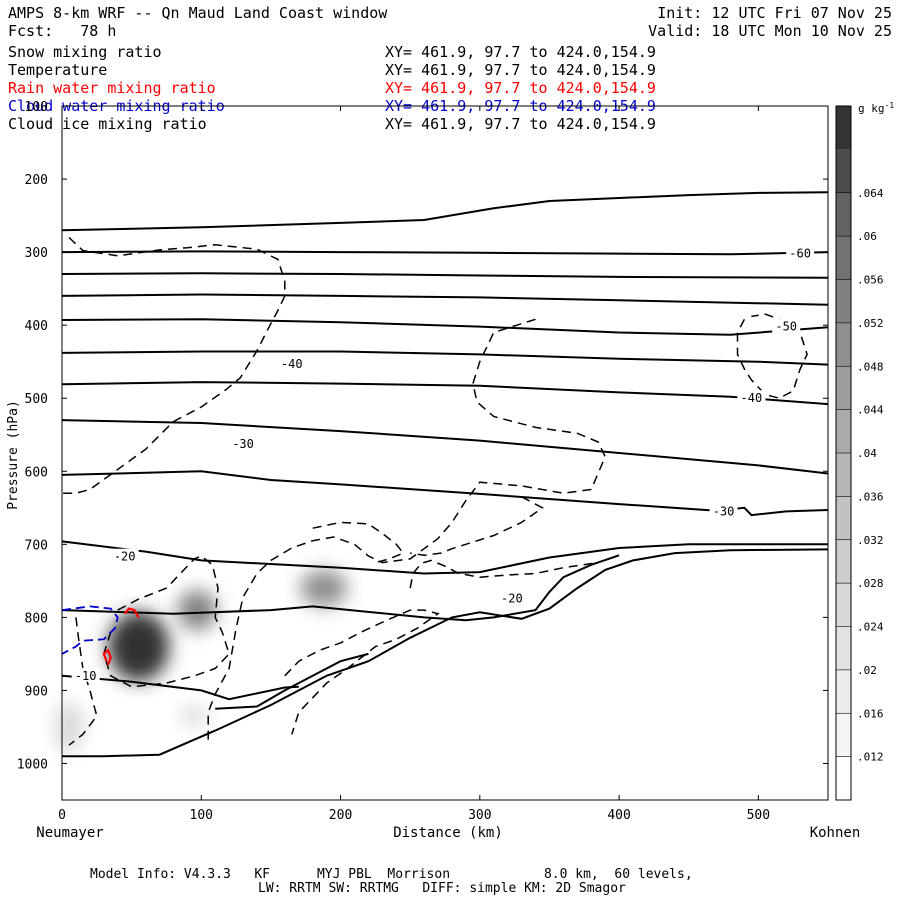 The width and height of the screenshot is (900, 900). I want to click on field-label-temperature: Temperature, so click(58, 70).